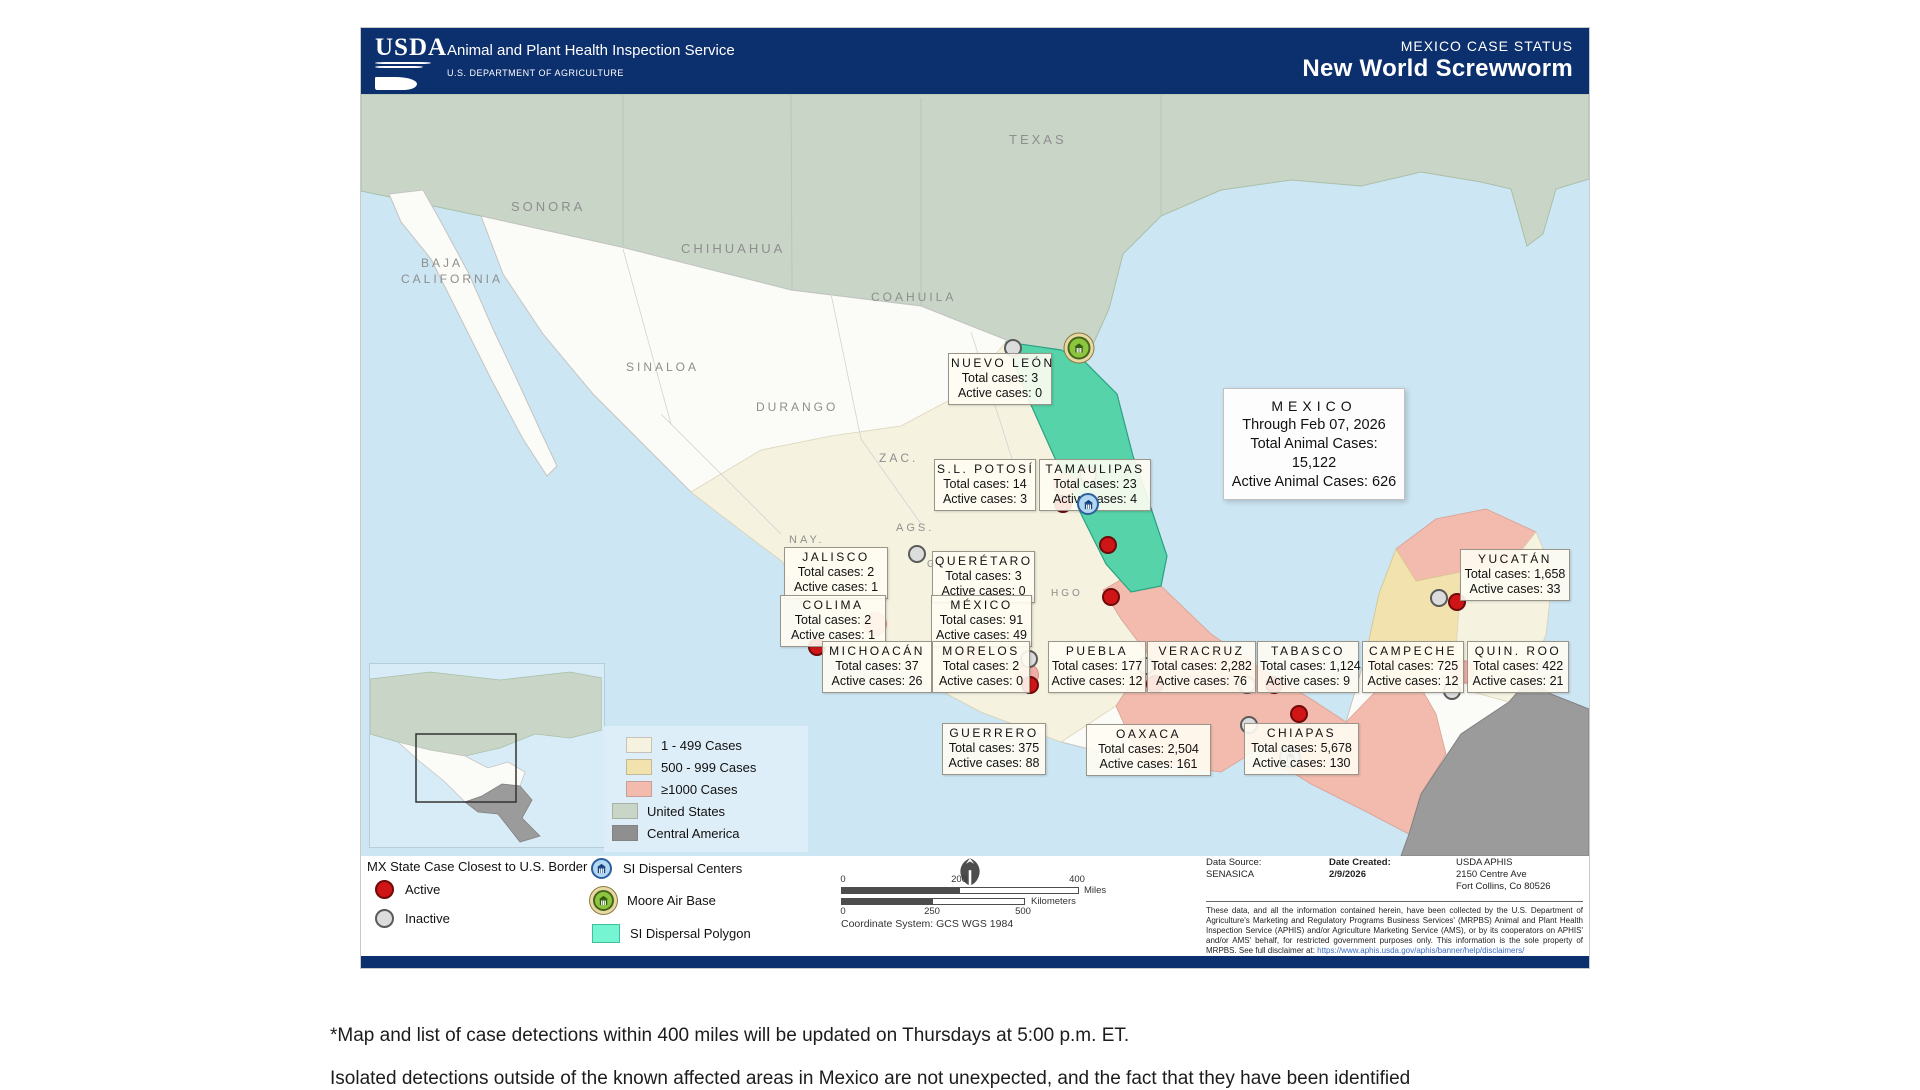 The image size is (1920, 1090). What do you see at coordinates (1097, 651) in the screenshot?
I see `state-name: PUEBLA` at bounding box center [1097, 651].